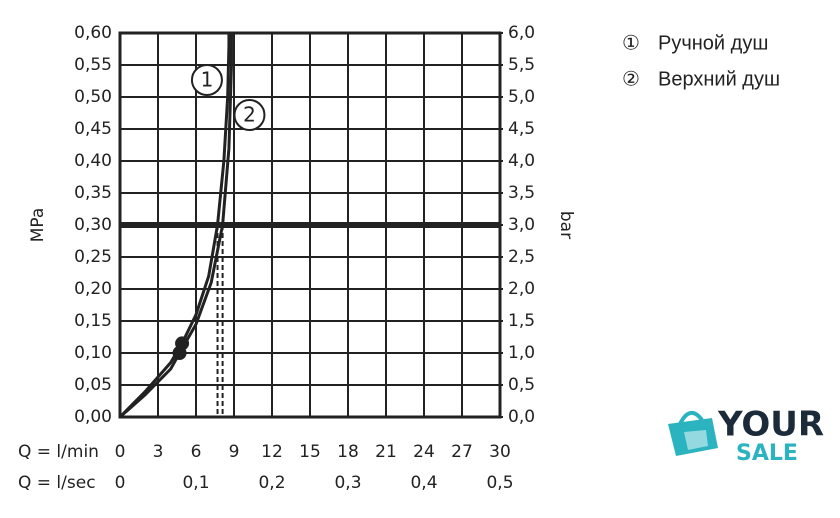 The height and width of the screenshot is (518, 840). I want to click on y-tick-label: 0,10, so click(93, 353).